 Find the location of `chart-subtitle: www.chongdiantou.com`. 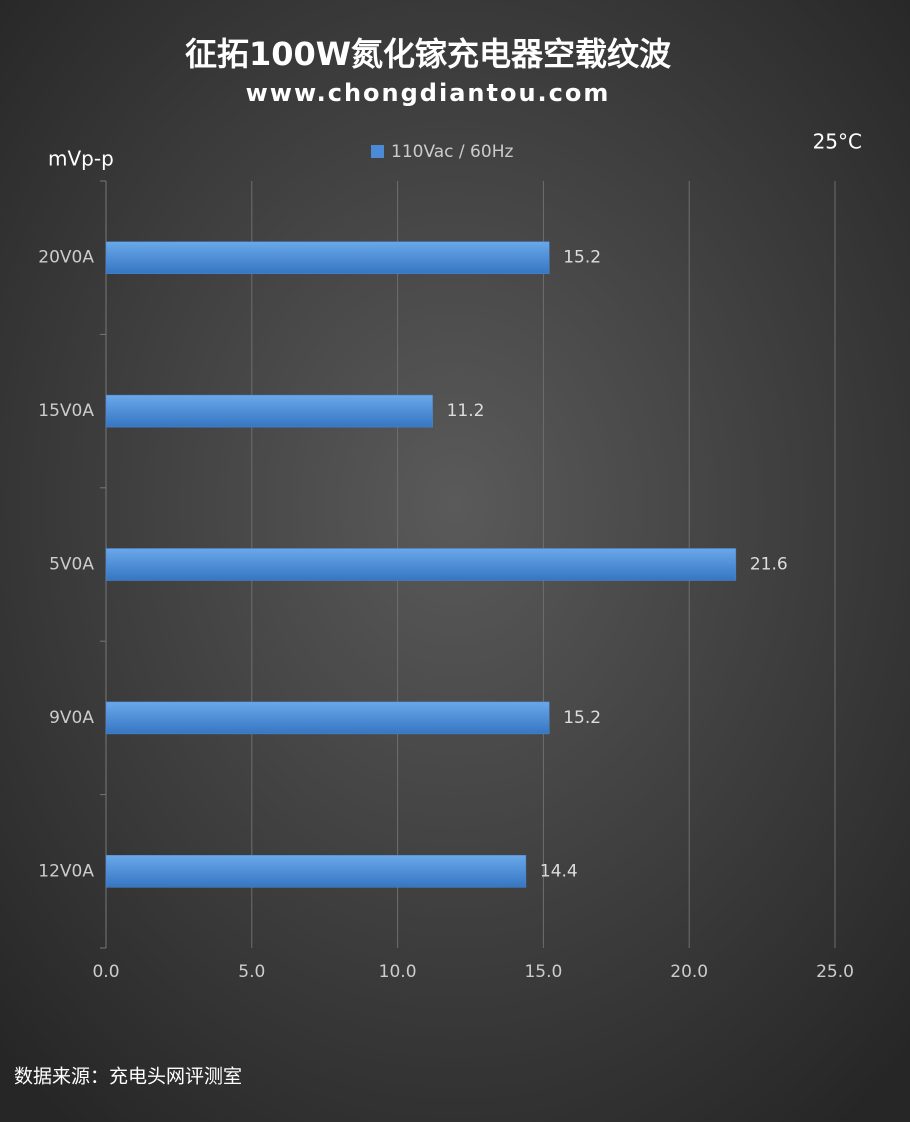

chart-subtitle: www.chongdiantou.com is located at coordinates (428, 93).